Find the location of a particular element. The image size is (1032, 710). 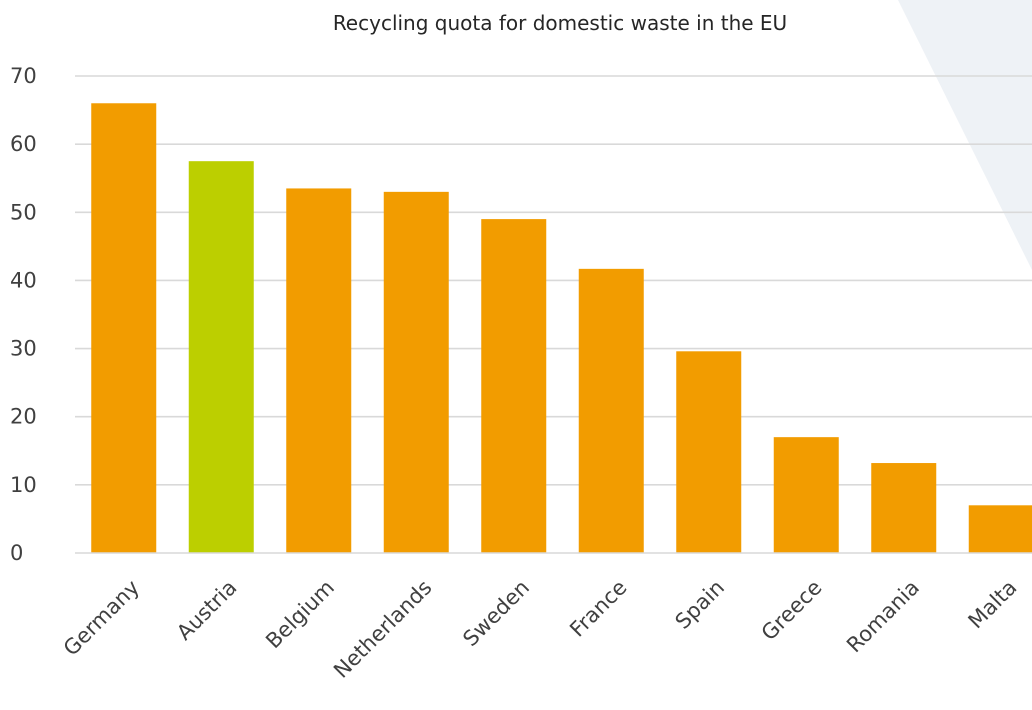

bar-france is located at coordinates (611, 410).